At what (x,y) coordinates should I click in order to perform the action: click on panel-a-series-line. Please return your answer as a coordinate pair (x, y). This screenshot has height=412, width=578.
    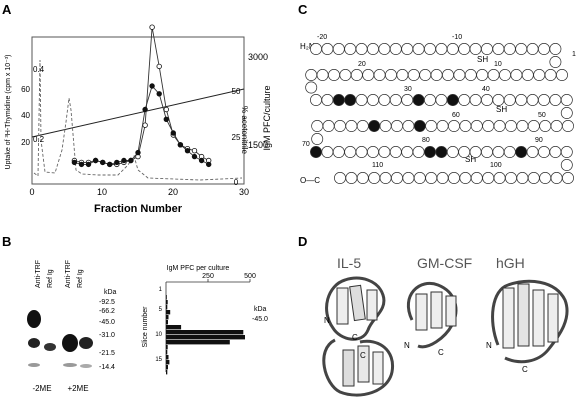
    Looking at the image, I should click on (141, 96).